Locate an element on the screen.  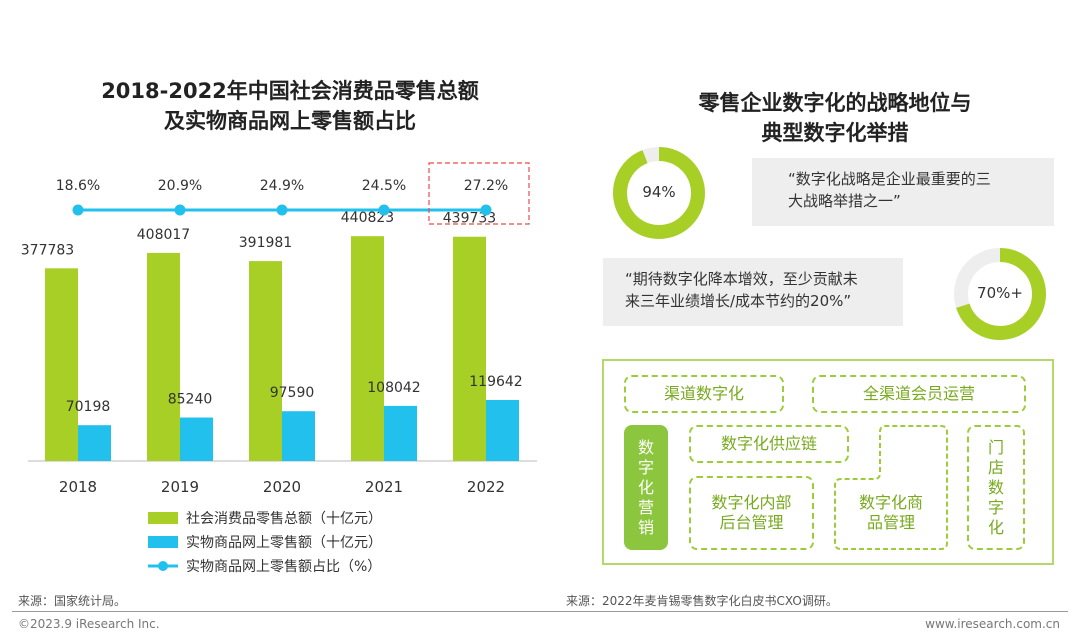
point-online-share-2020 is located at coordinates (282, 210).